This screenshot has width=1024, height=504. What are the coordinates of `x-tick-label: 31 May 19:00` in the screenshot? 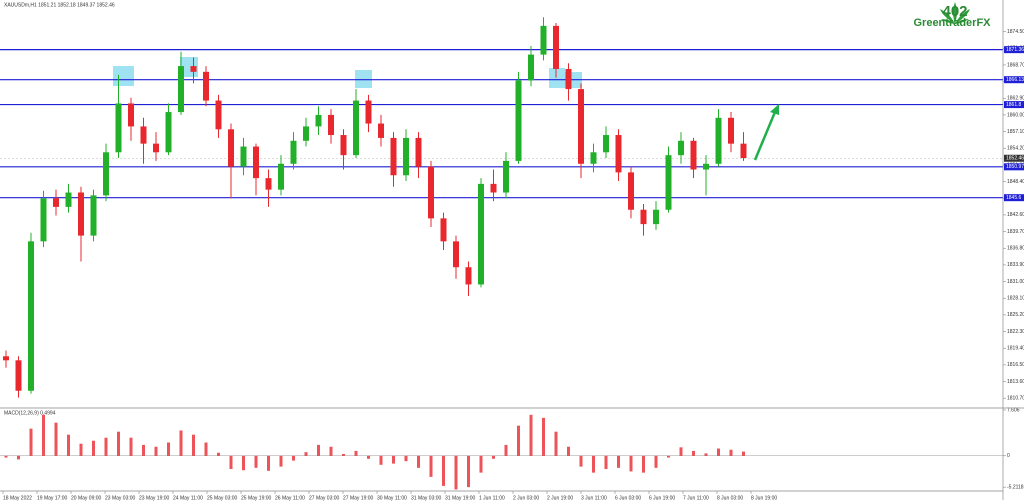 It's located at (460, 498).